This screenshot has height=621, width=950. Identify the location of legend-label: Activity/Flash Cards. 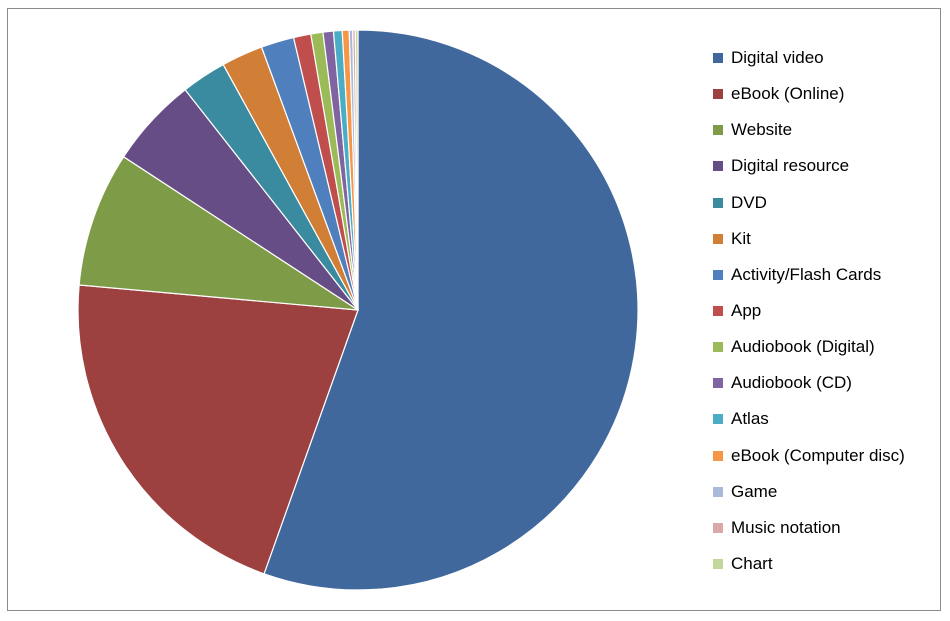
(806, 274).